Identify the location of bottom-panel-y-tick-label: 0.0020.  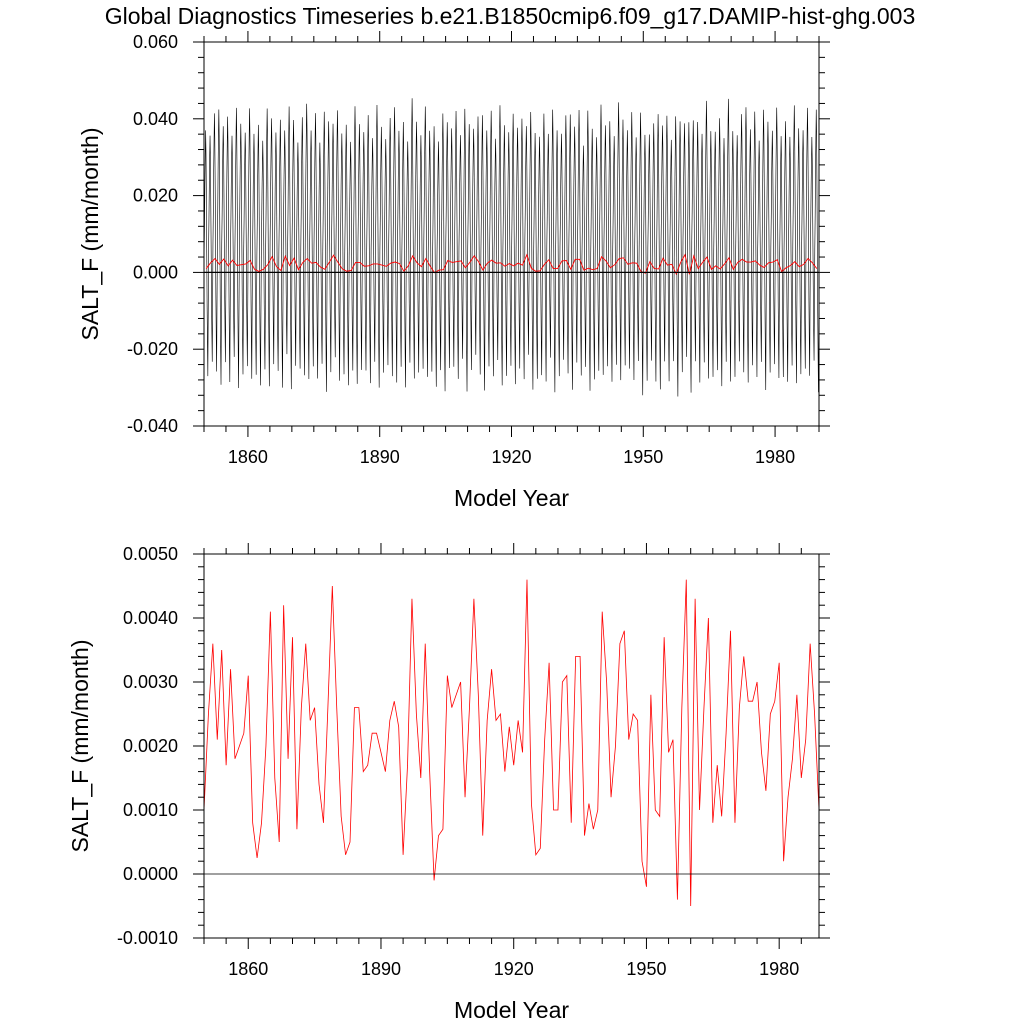
(150, 746).